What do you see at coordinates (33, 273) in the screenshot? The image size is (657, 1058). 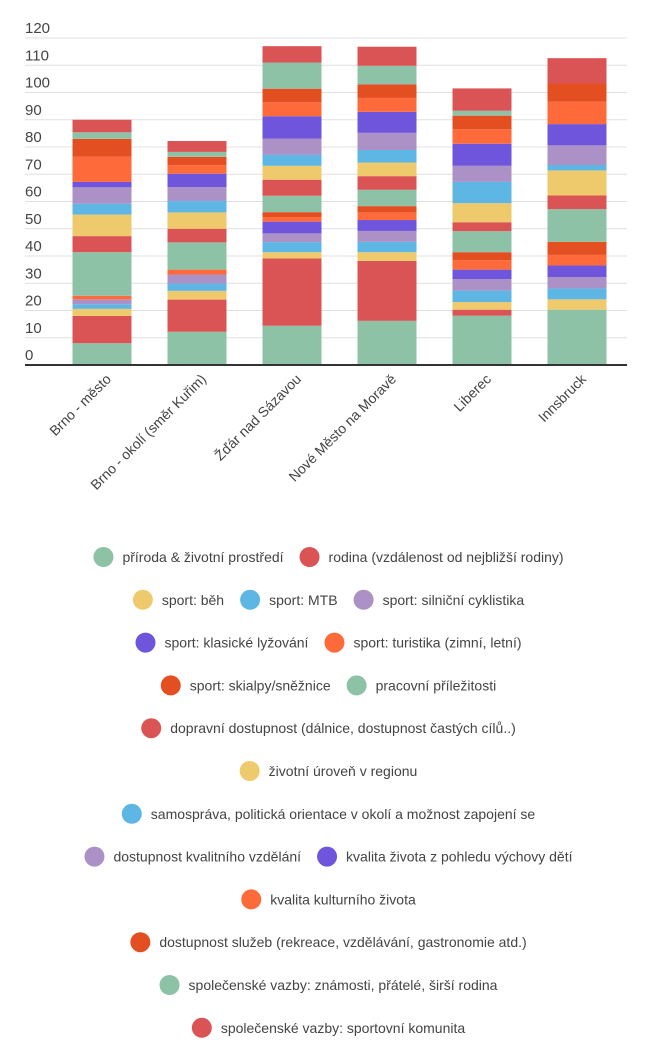 I see `y-tick-label: 30` at bounding box center [33, 273].